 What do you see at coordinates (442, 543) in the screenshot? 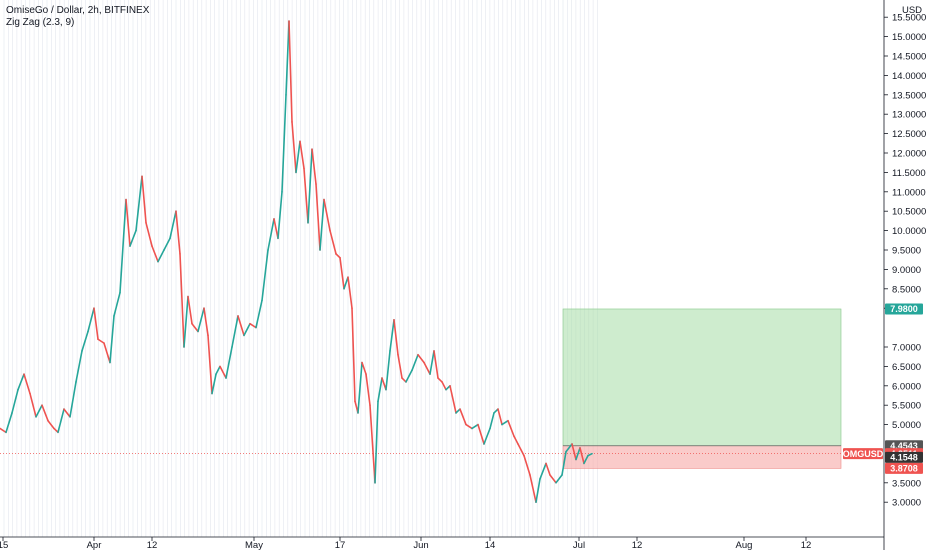
I see `time-axis: 15 Apr 12 May 17 Jun 14 Jul 12 Aug 12` at bounding box center [442, 543].